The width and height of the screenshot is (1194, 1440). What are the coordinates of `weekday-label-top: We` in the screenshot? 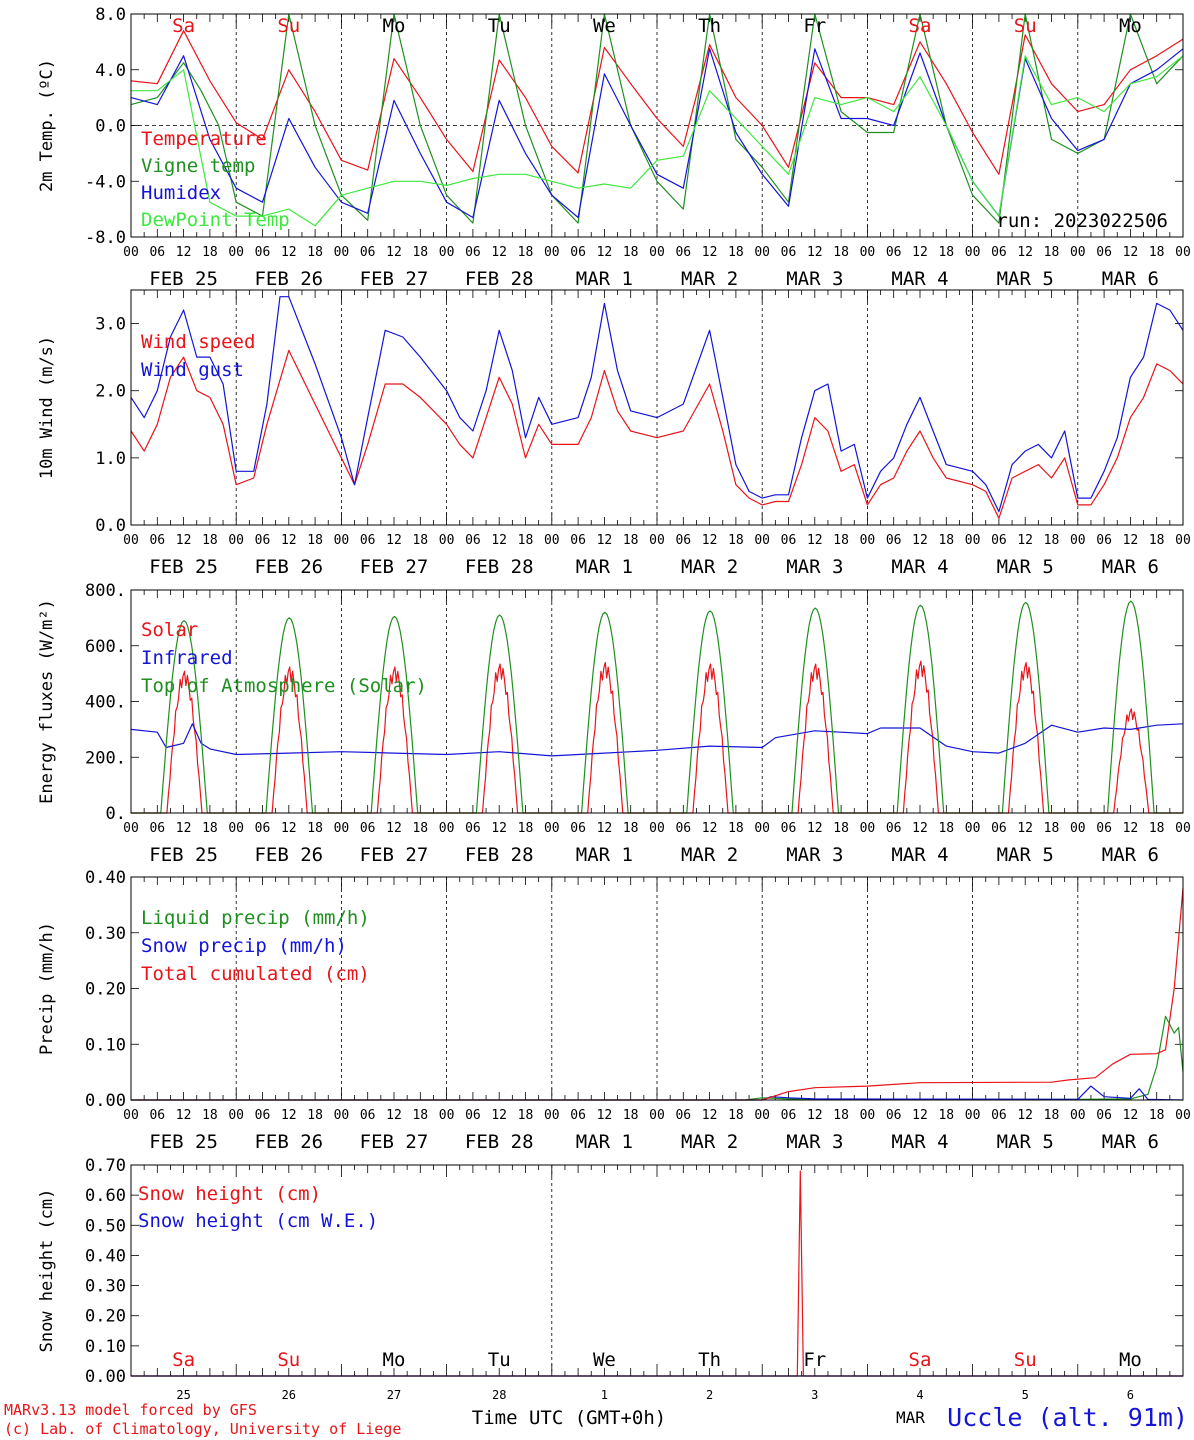 It's located at (604, 26).